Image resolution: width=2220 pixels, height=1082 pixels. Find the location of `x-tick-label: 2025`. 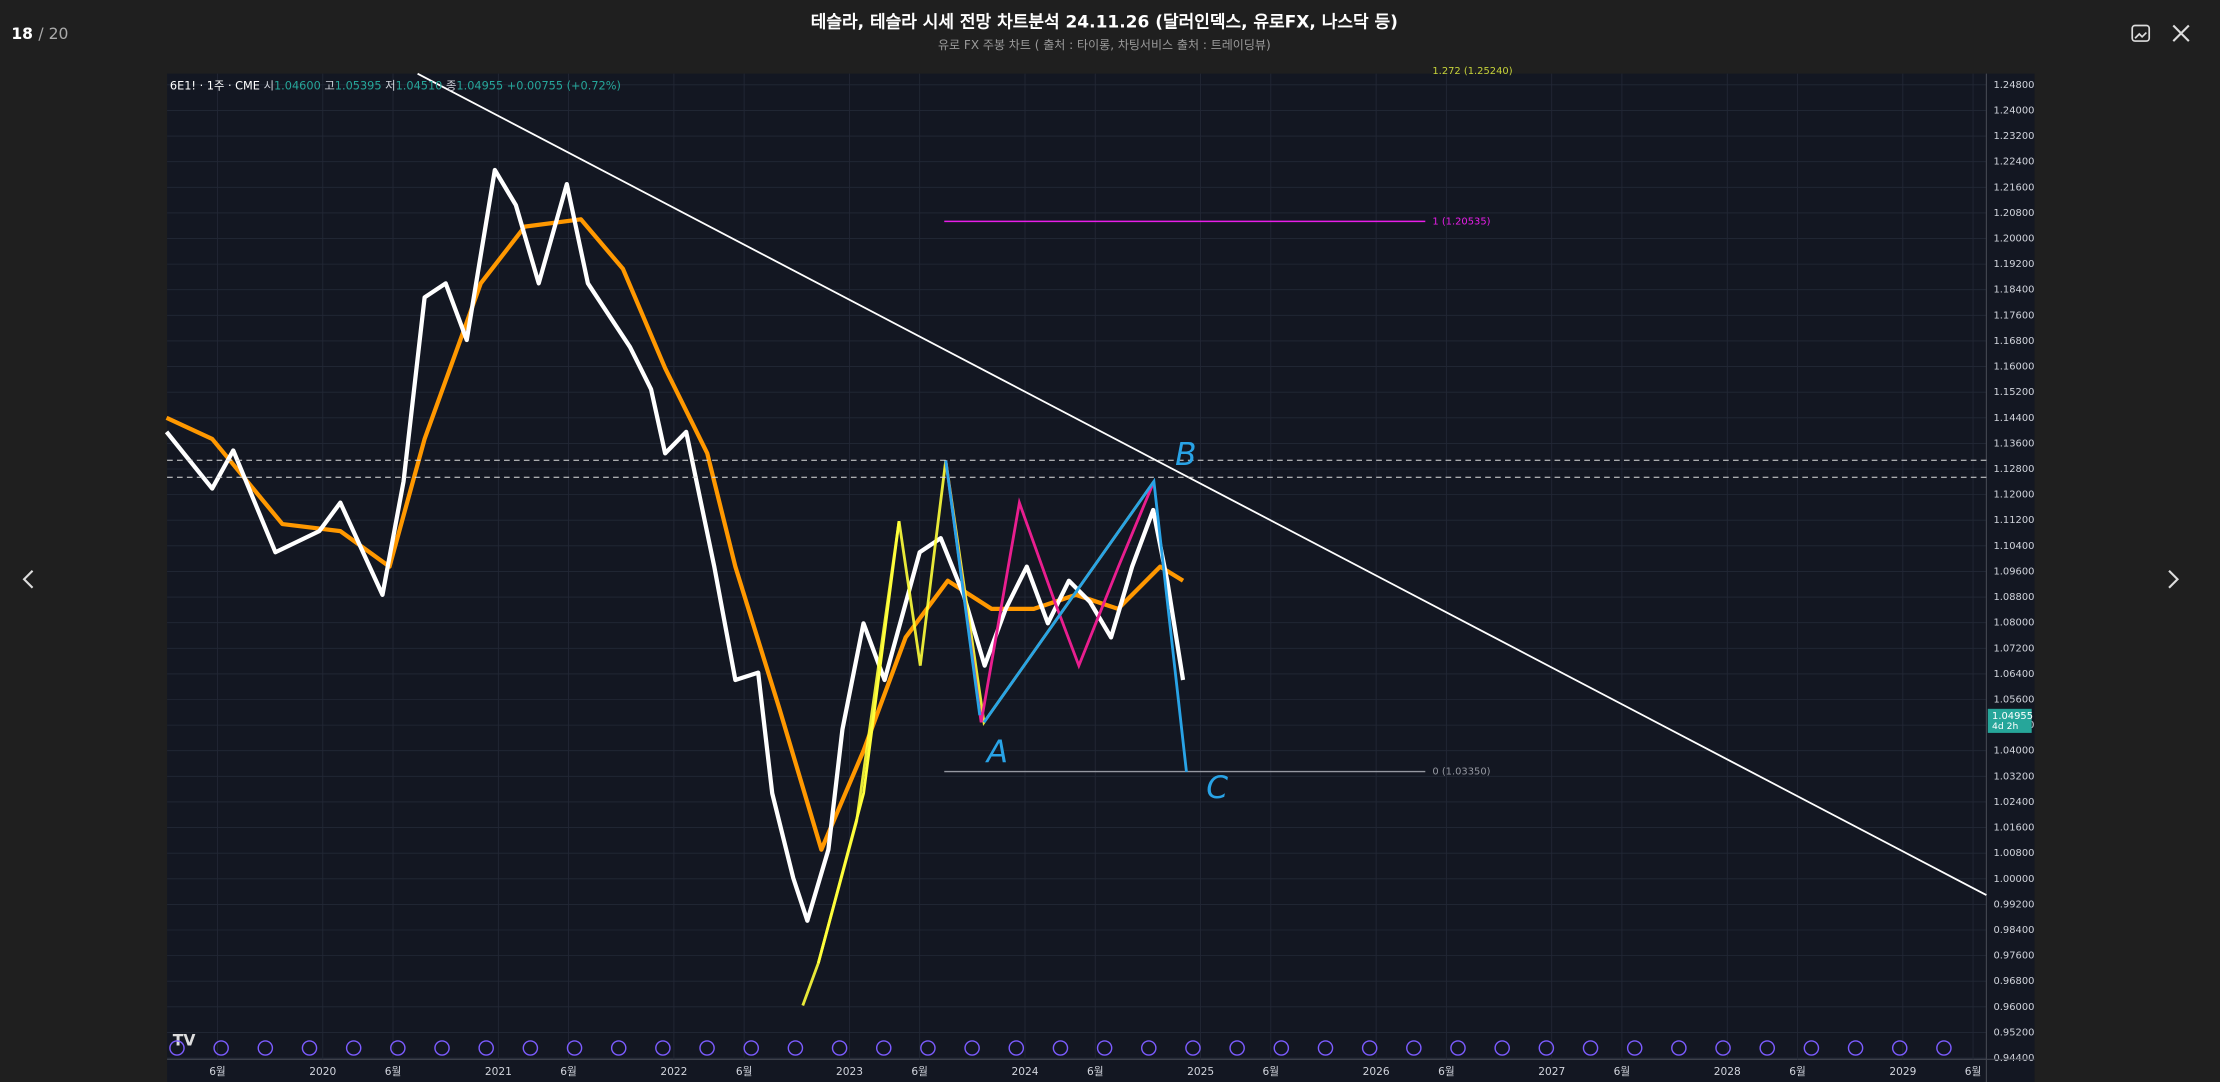

x-tick-label: 2025 is located at coordinates (1200, 1071).